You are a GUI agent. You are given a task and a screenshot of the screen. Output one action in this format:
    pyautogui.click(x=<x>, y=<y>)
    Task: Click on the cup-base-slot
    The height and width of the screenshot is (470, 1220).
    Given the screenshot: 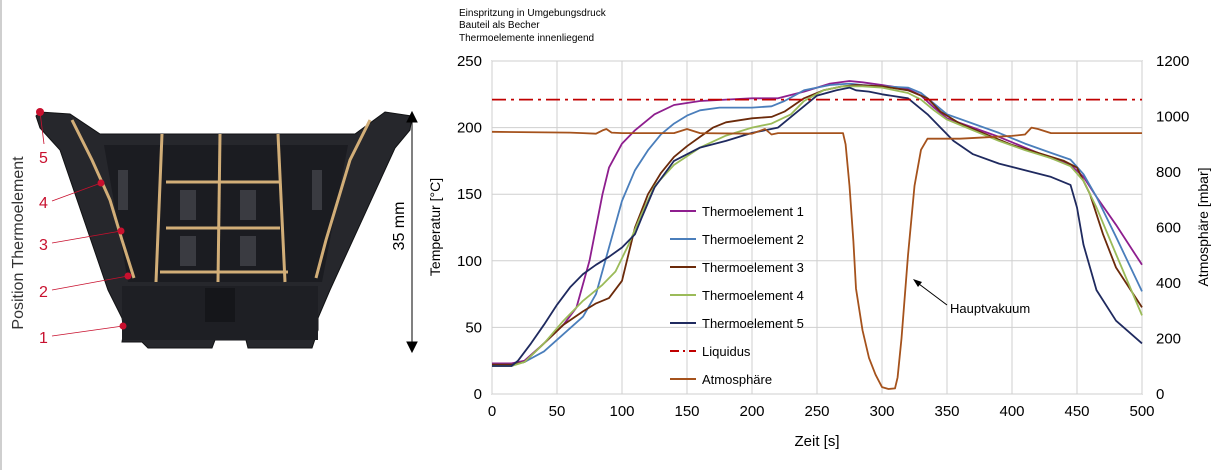 What is the action you would take?
    pyautogui.click(x=220, y=305)
    